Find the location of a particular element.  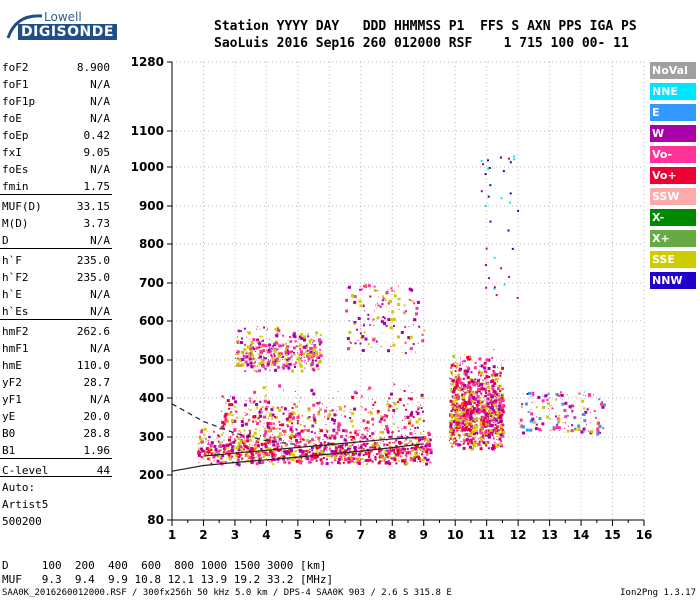

param-value: 3.73 is located at coordinates (97, 223).